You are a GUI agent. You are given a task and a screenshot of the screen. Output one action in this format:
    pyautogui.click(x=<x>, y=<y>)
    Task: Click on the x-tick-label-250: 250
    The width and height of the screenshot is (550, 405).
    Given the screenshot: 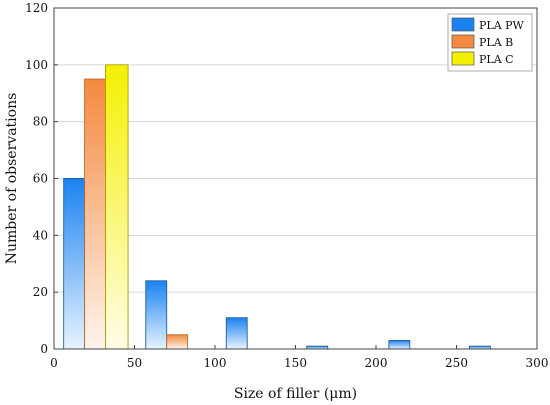 What is the action you would take?
    pyautogui.click(x=456, y=363)
    